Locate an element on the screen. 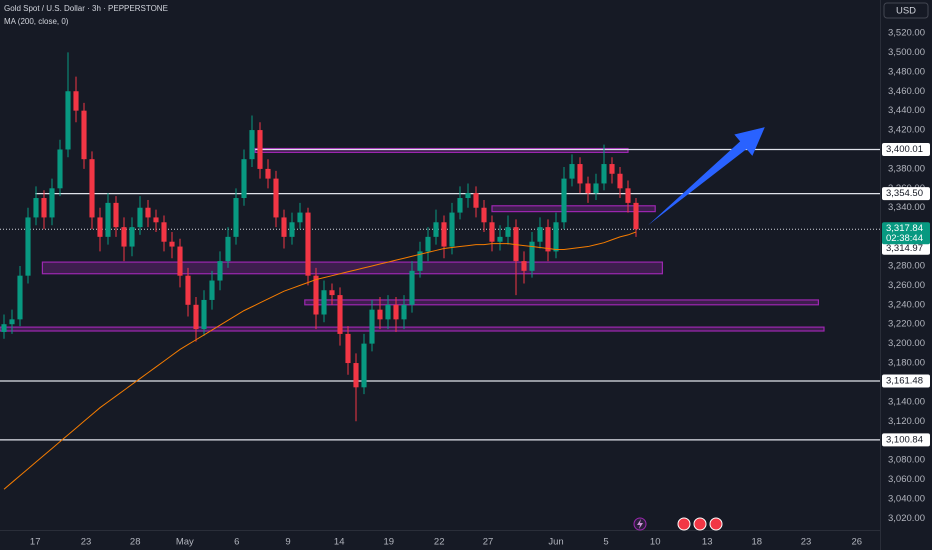 The width and height of the screenshot is (932, 550). x-tick-label: May is located at coordinates (185, 542).